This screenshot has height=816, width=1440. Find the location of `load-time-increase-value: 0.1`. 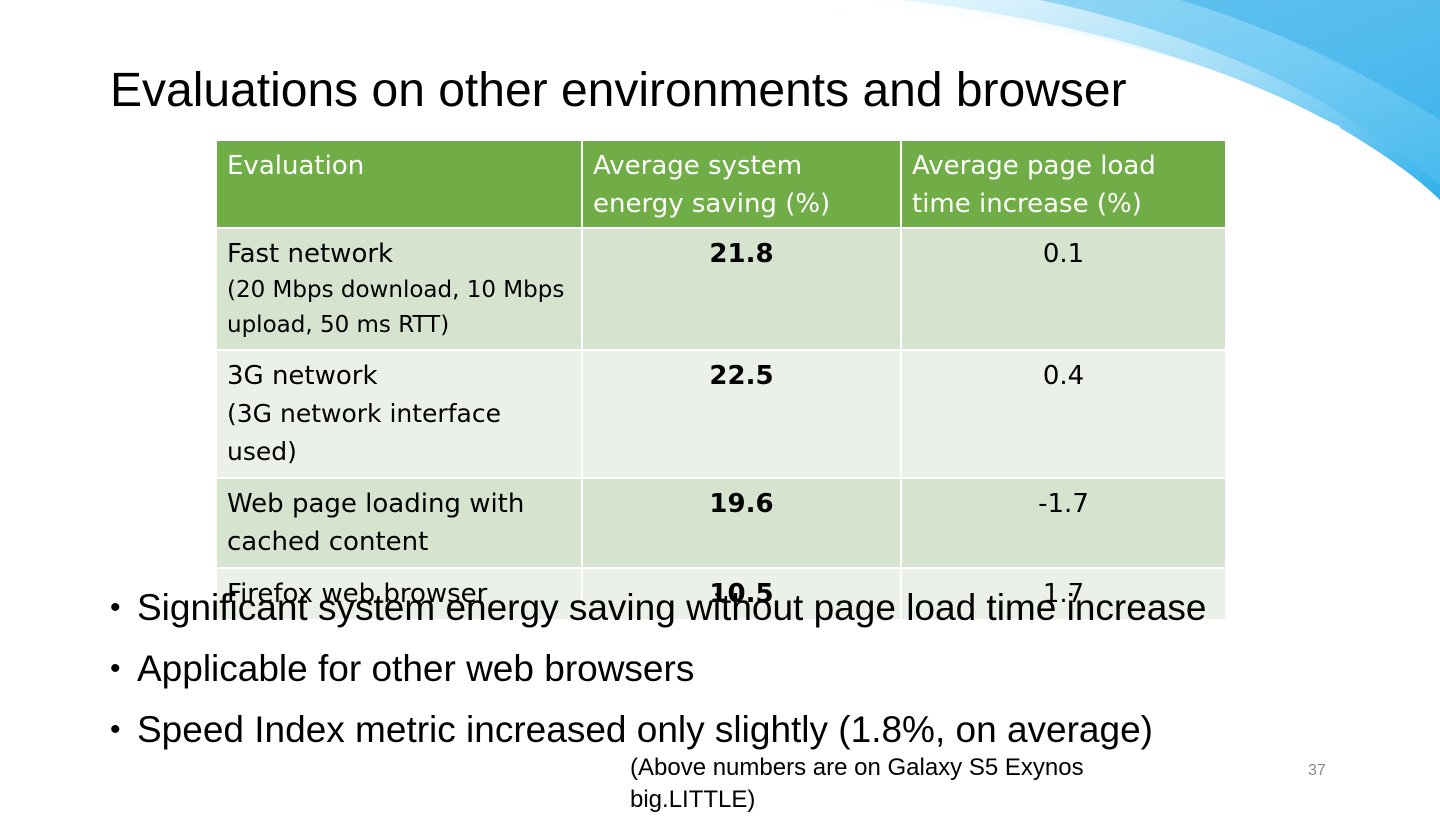

load-time-increase-value: 0.1 is located at coordinates (1063, 289).